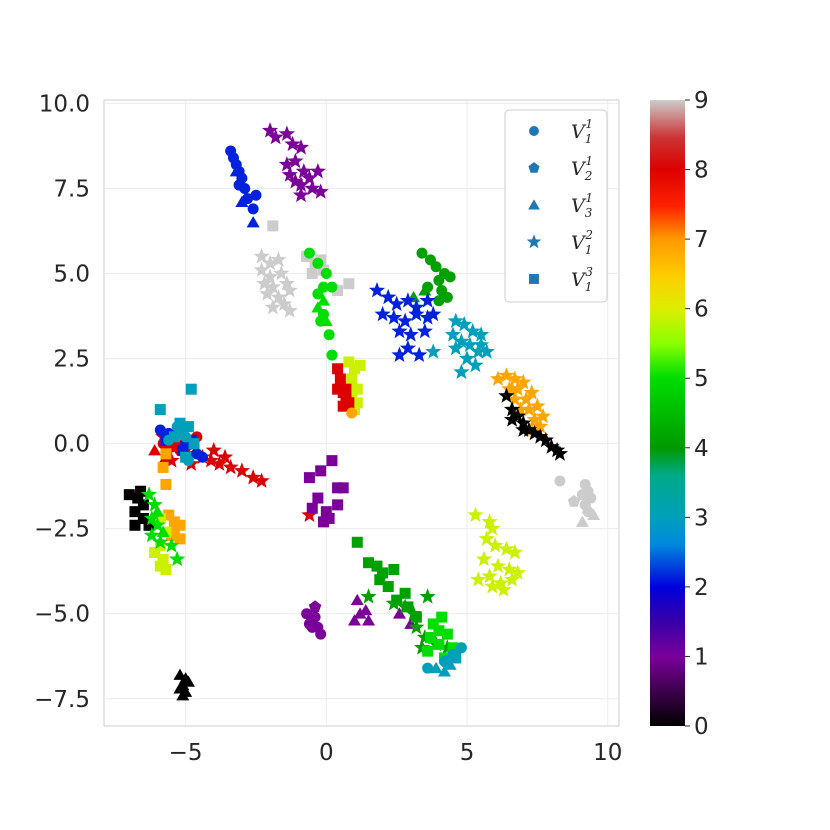  Describe the element at coordinates (701, 727) in the screenshot. I see `colorbar-tick-label: 0` at that location.